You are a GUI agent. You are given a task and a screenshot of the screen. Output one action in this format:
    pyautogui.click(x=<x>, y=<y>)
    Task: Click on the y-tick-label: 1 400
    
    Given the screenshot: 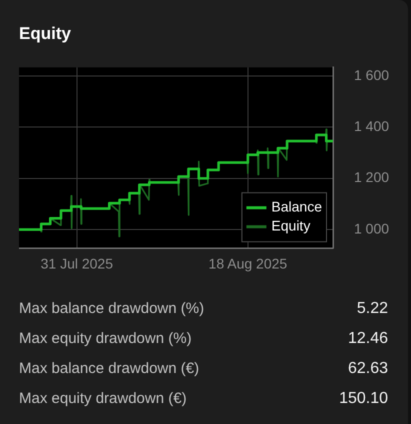 What is the action you would take?
    pyautogui.click(x=372, y=126)
    